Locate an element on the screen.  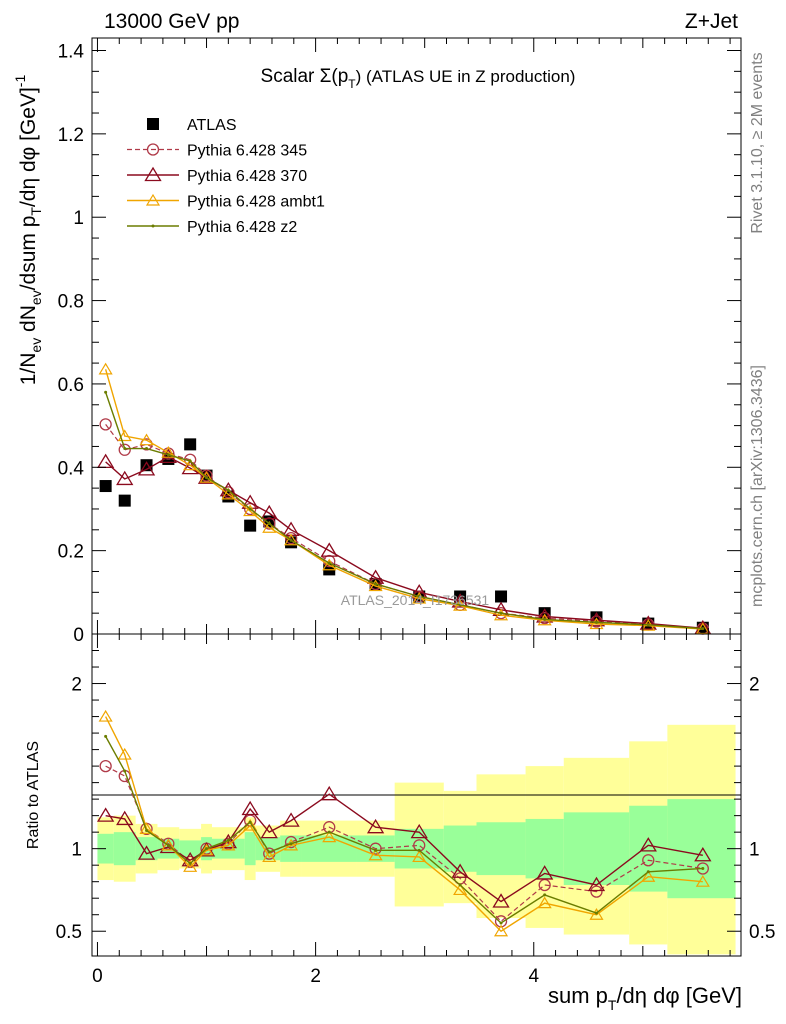
ratio-y-tick-label-right: 2 is located at coordinates (754, 685).